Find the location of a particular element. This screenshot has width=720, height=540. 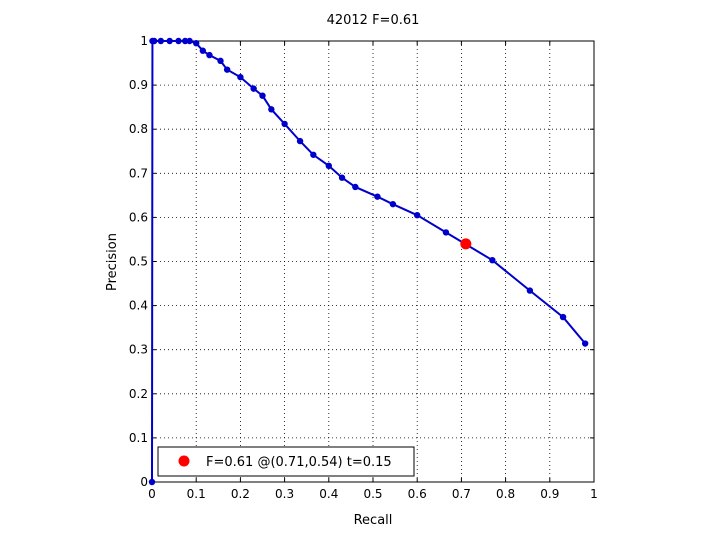

x-tick-label: 0.7 is located at coordinates (461, 494).